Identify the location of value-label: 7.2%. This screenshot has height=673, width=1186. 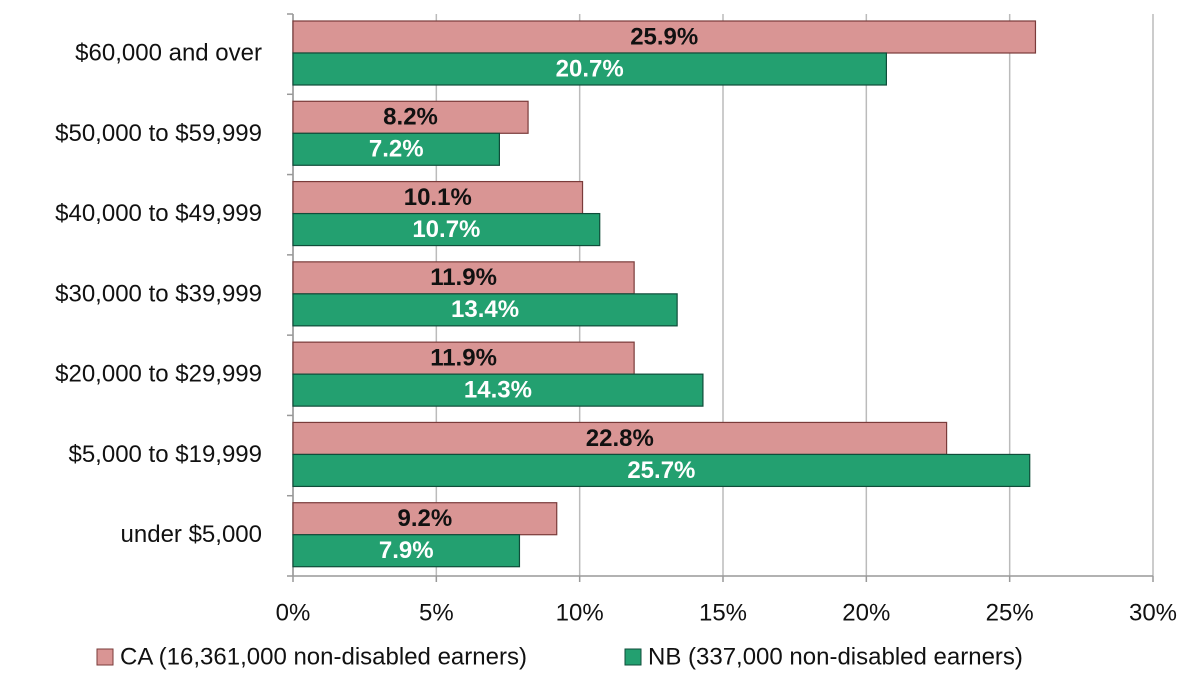
(396, 149).